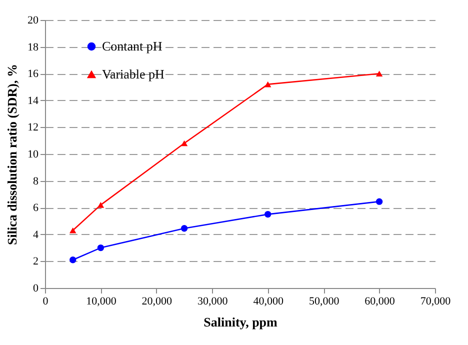 This screenshot has height=345, width=468. What do you see at coordinates (36, 234) in the screenshot?
I see `y-tick-label: 4` at bounding box center [36, 234].